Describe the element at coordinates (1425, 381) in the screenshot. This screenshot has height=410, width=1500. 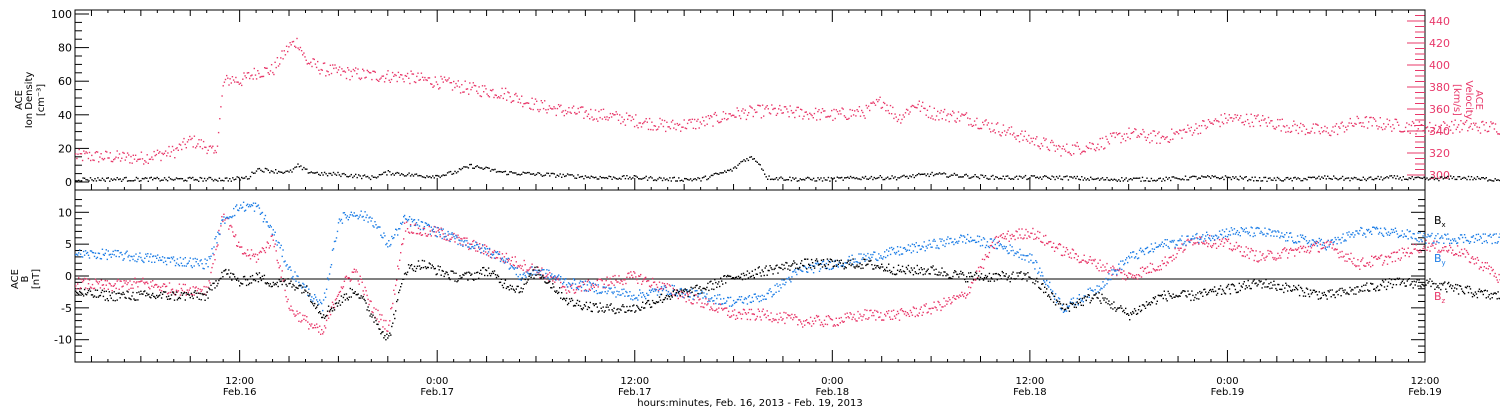
I see `time-tick-label: 12:00` at that location.